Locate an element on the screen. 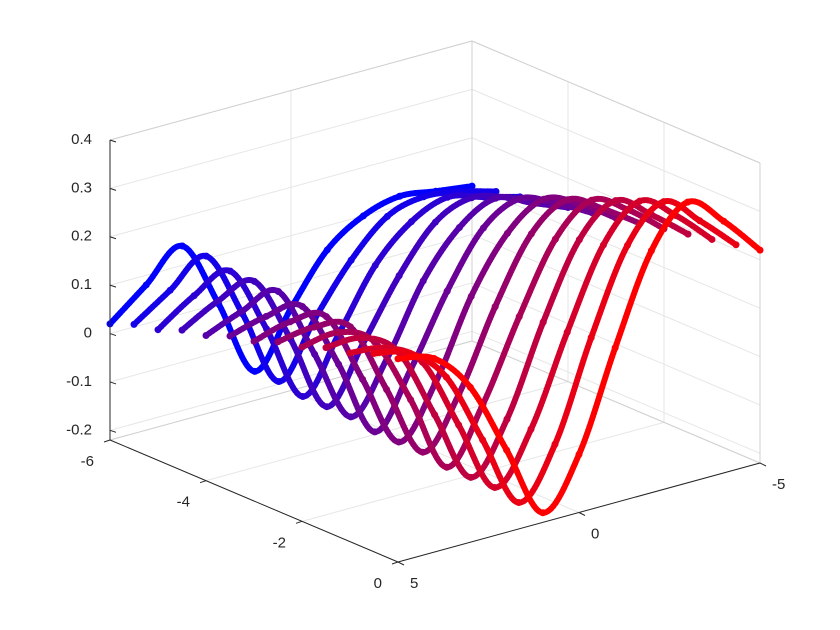  z-tick-label: 0.1 is located at coordinates (81, 284).